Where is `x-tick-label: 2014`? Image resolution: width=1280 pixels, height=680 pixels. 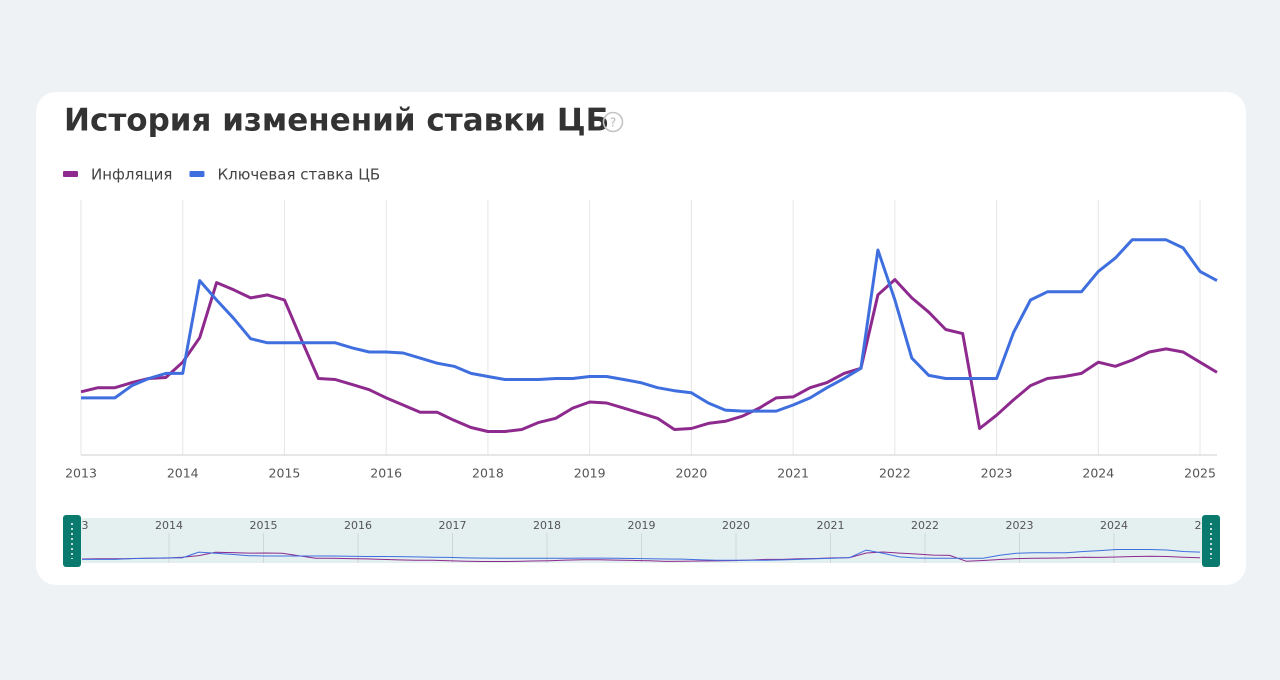
x-tick-label: 2014 is located at coordinates (183, 473).